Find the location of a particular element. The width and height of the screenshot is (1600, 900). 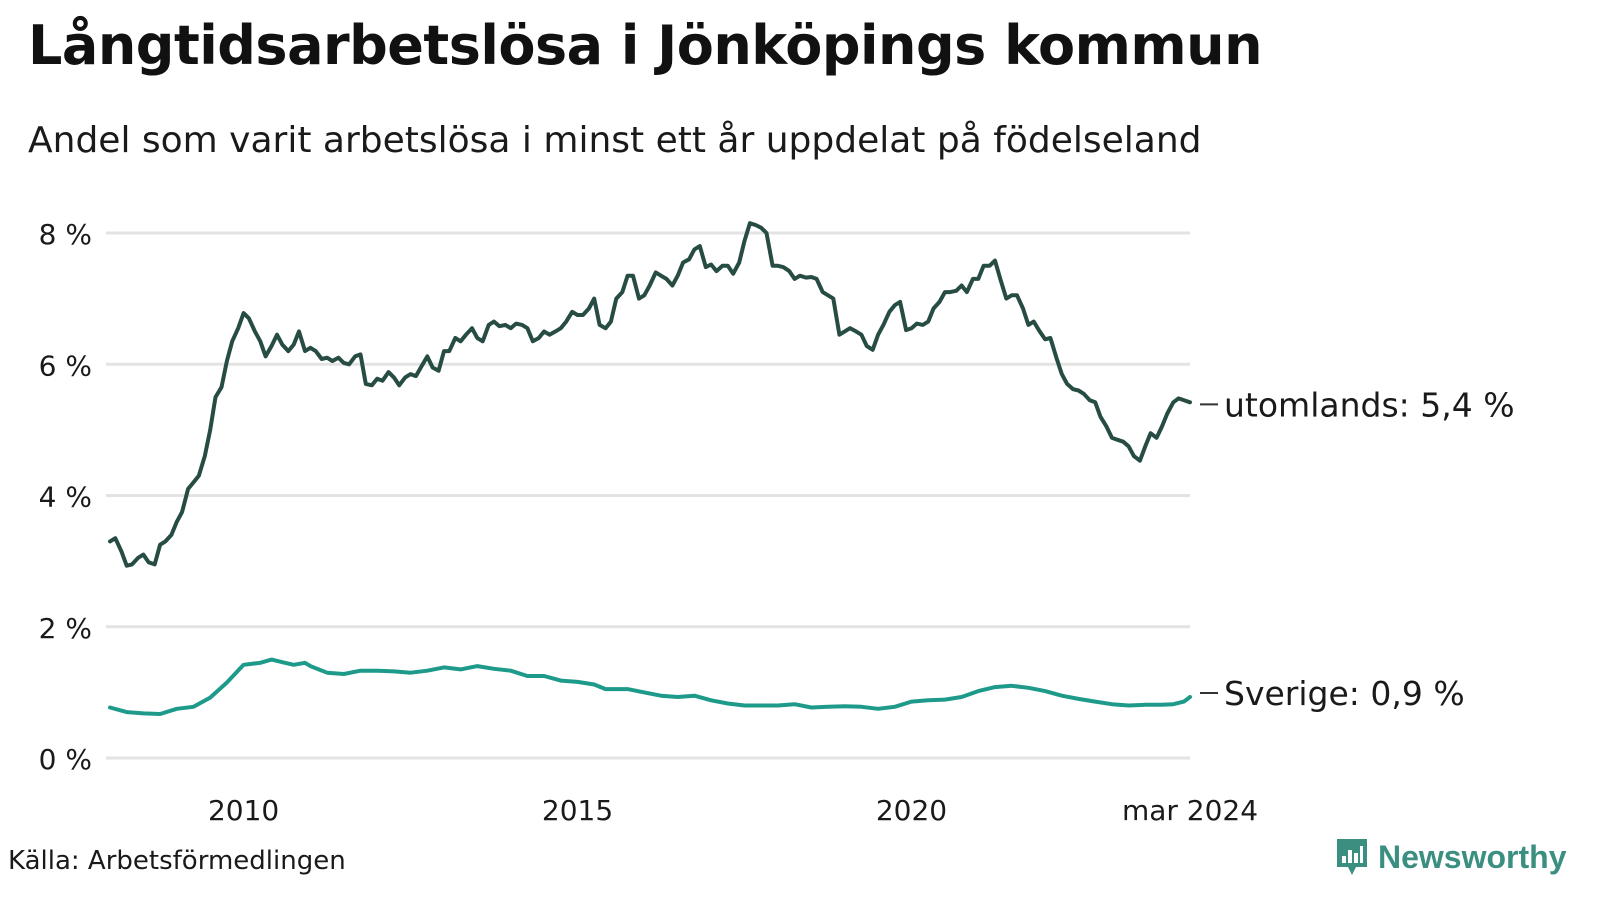

y-tick-label: 2 % is located at coordinates (65, 628).